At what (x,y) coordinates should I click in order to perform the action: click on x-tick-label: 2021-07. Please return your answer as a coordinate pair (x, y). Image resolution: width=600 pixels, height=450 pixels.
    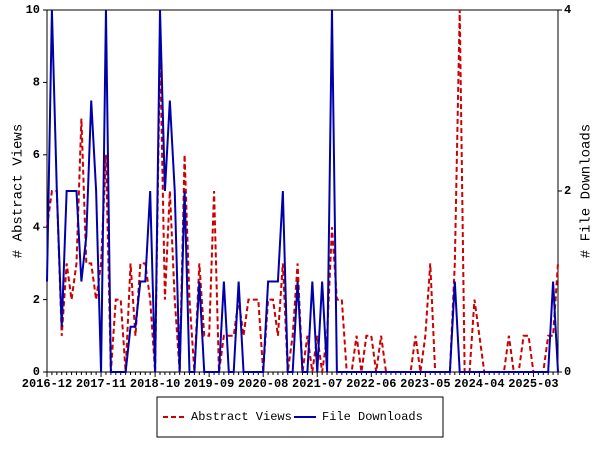
    Looking at the image, I should click on (317, 384).